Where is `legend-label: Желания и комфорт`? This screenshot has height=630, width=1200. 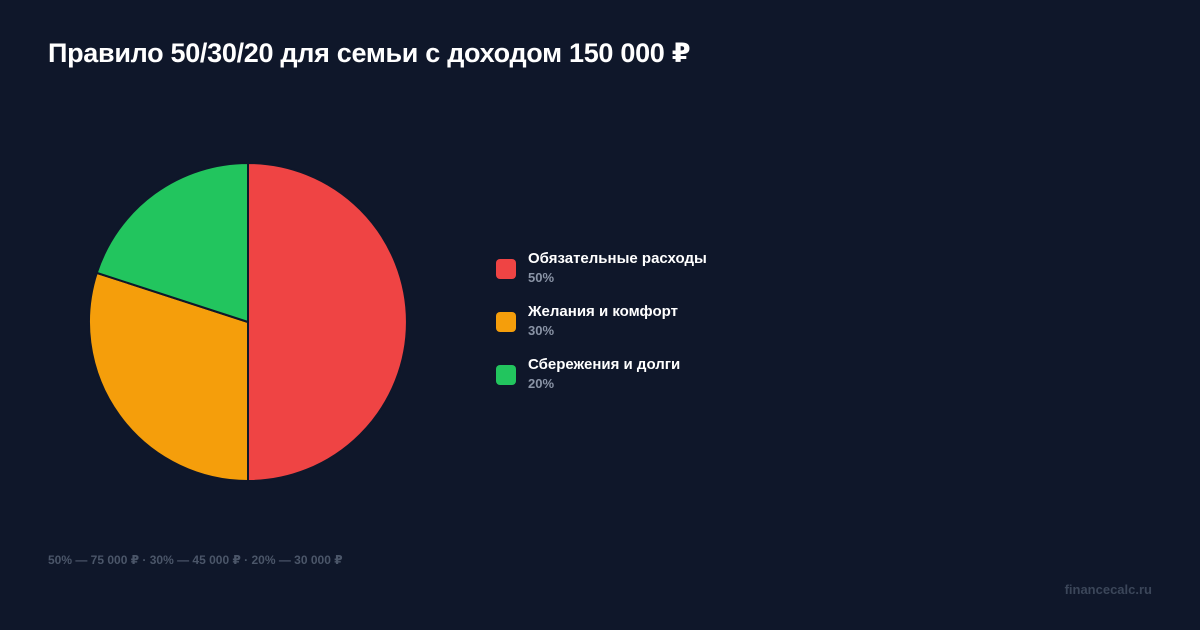
legend-label: Желания и комфорт is located at coordinates (603, 311).